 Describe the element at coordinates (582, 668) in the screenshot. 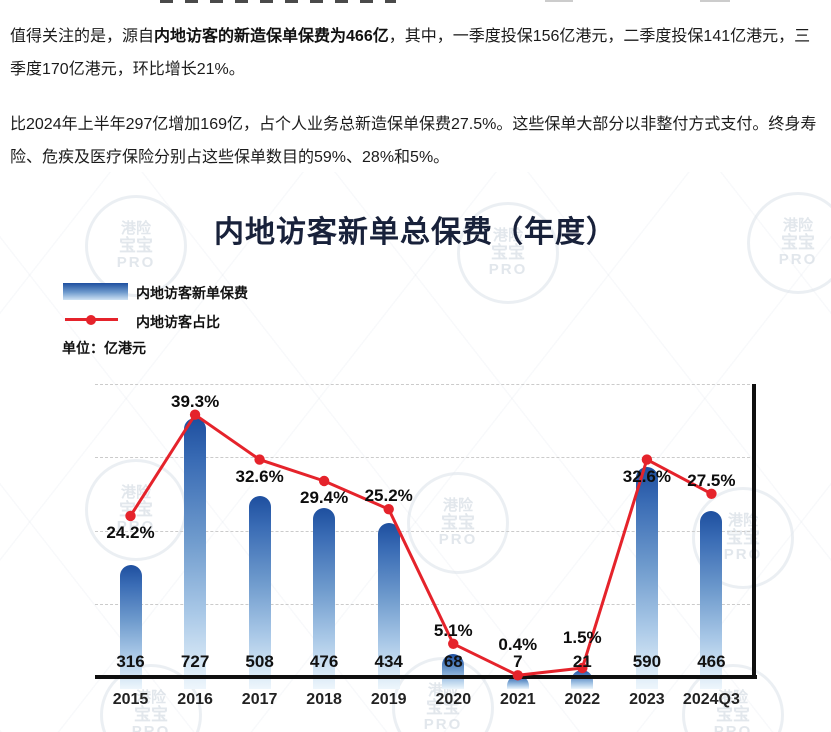

I see `line-point-2022` at that location.